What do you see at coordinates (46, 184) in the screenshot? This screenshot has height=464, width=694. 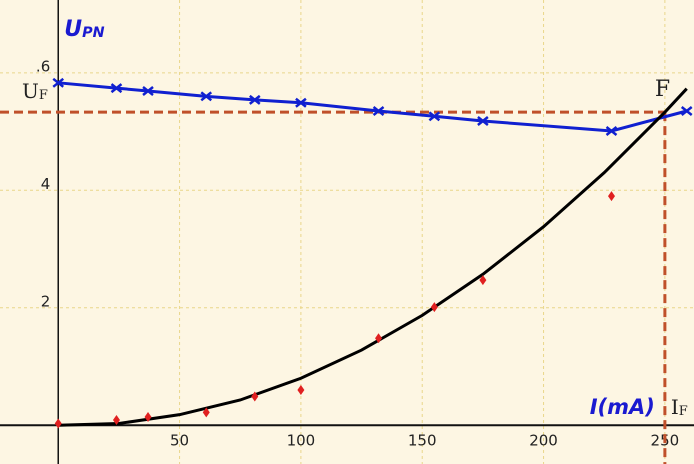 I see `y-tick-label: 4` at bounding box center [46, 184].